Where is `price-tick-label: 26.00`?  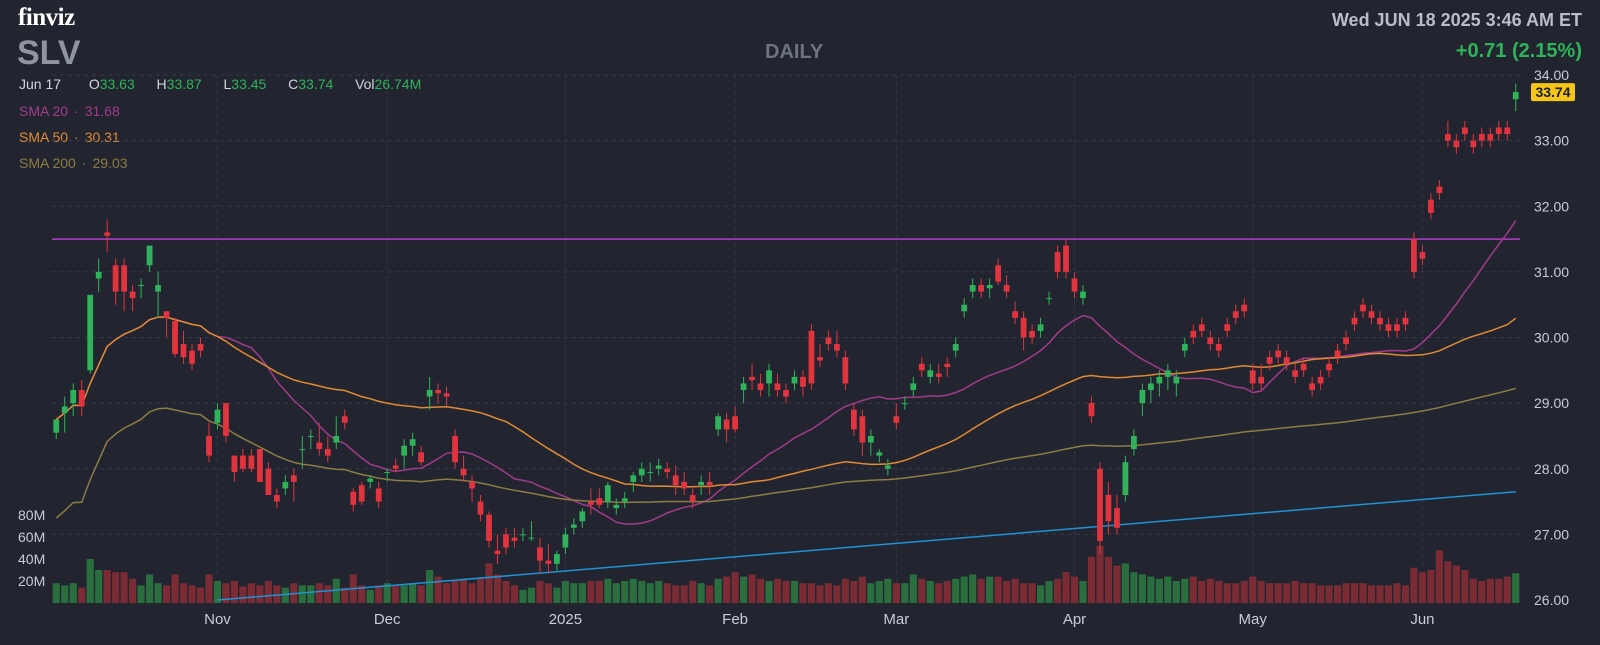
price-tick-label: 26.00 is located at coordinates (1551, 600).